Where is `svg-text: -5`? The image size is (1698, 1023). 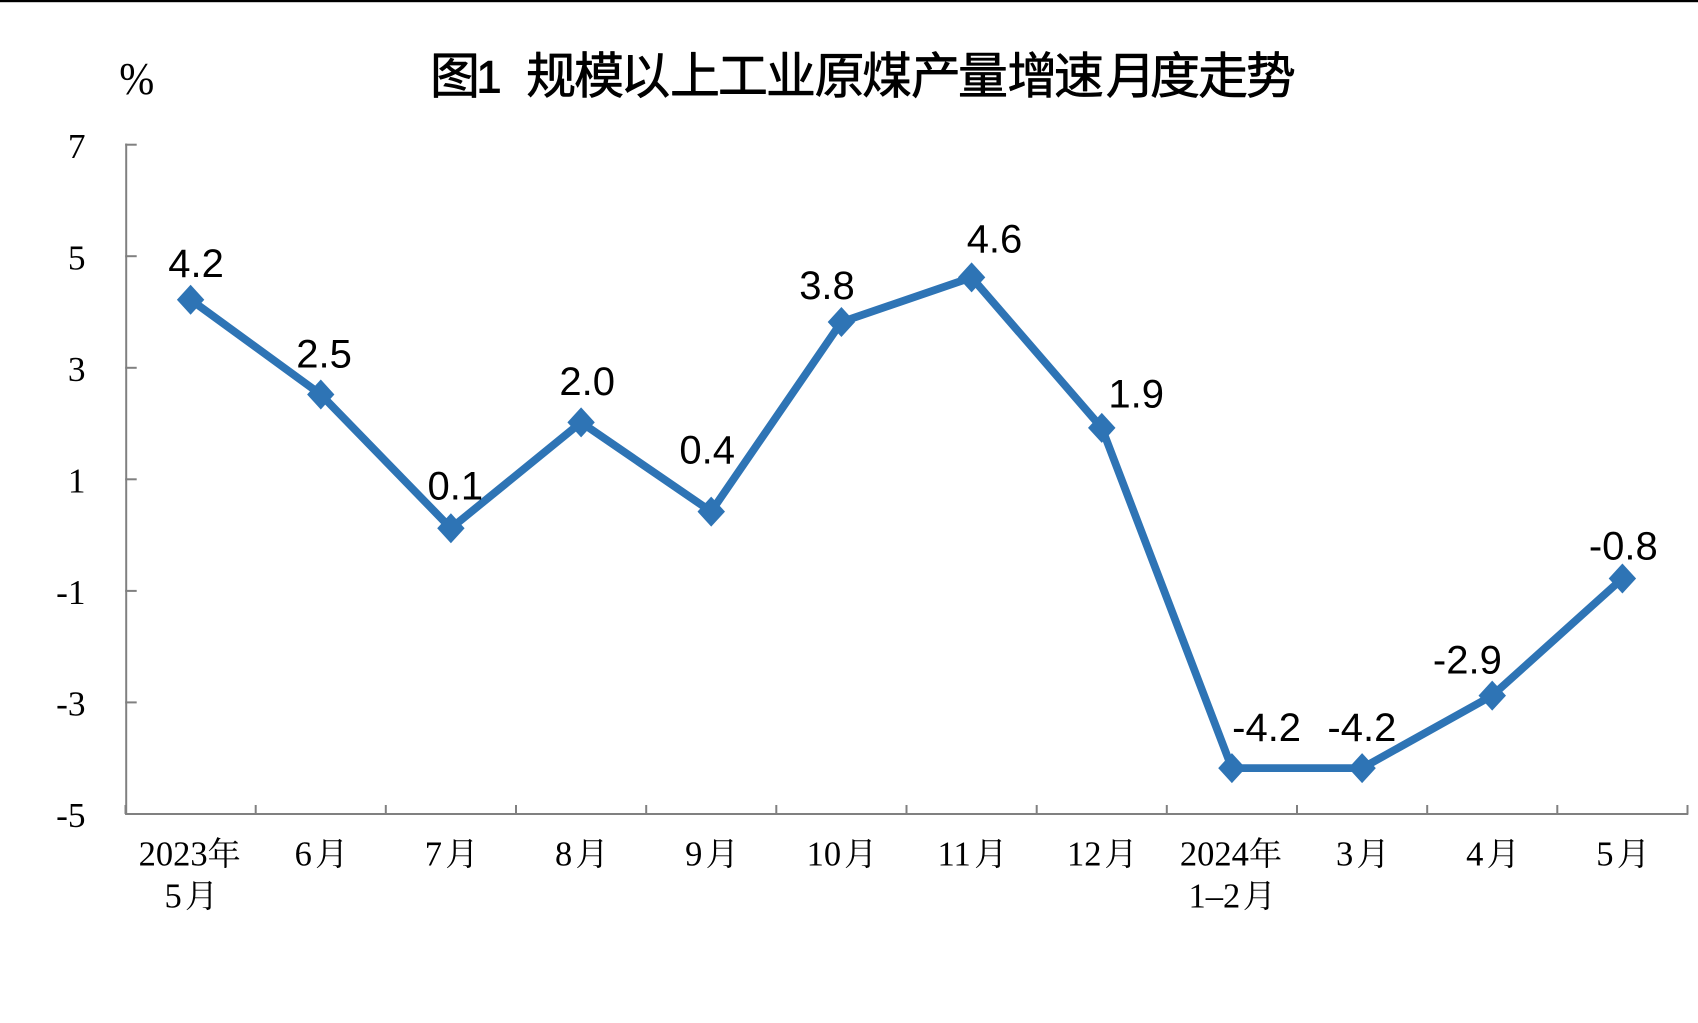 svg-text: -5 is located at coordinates (70, 815).